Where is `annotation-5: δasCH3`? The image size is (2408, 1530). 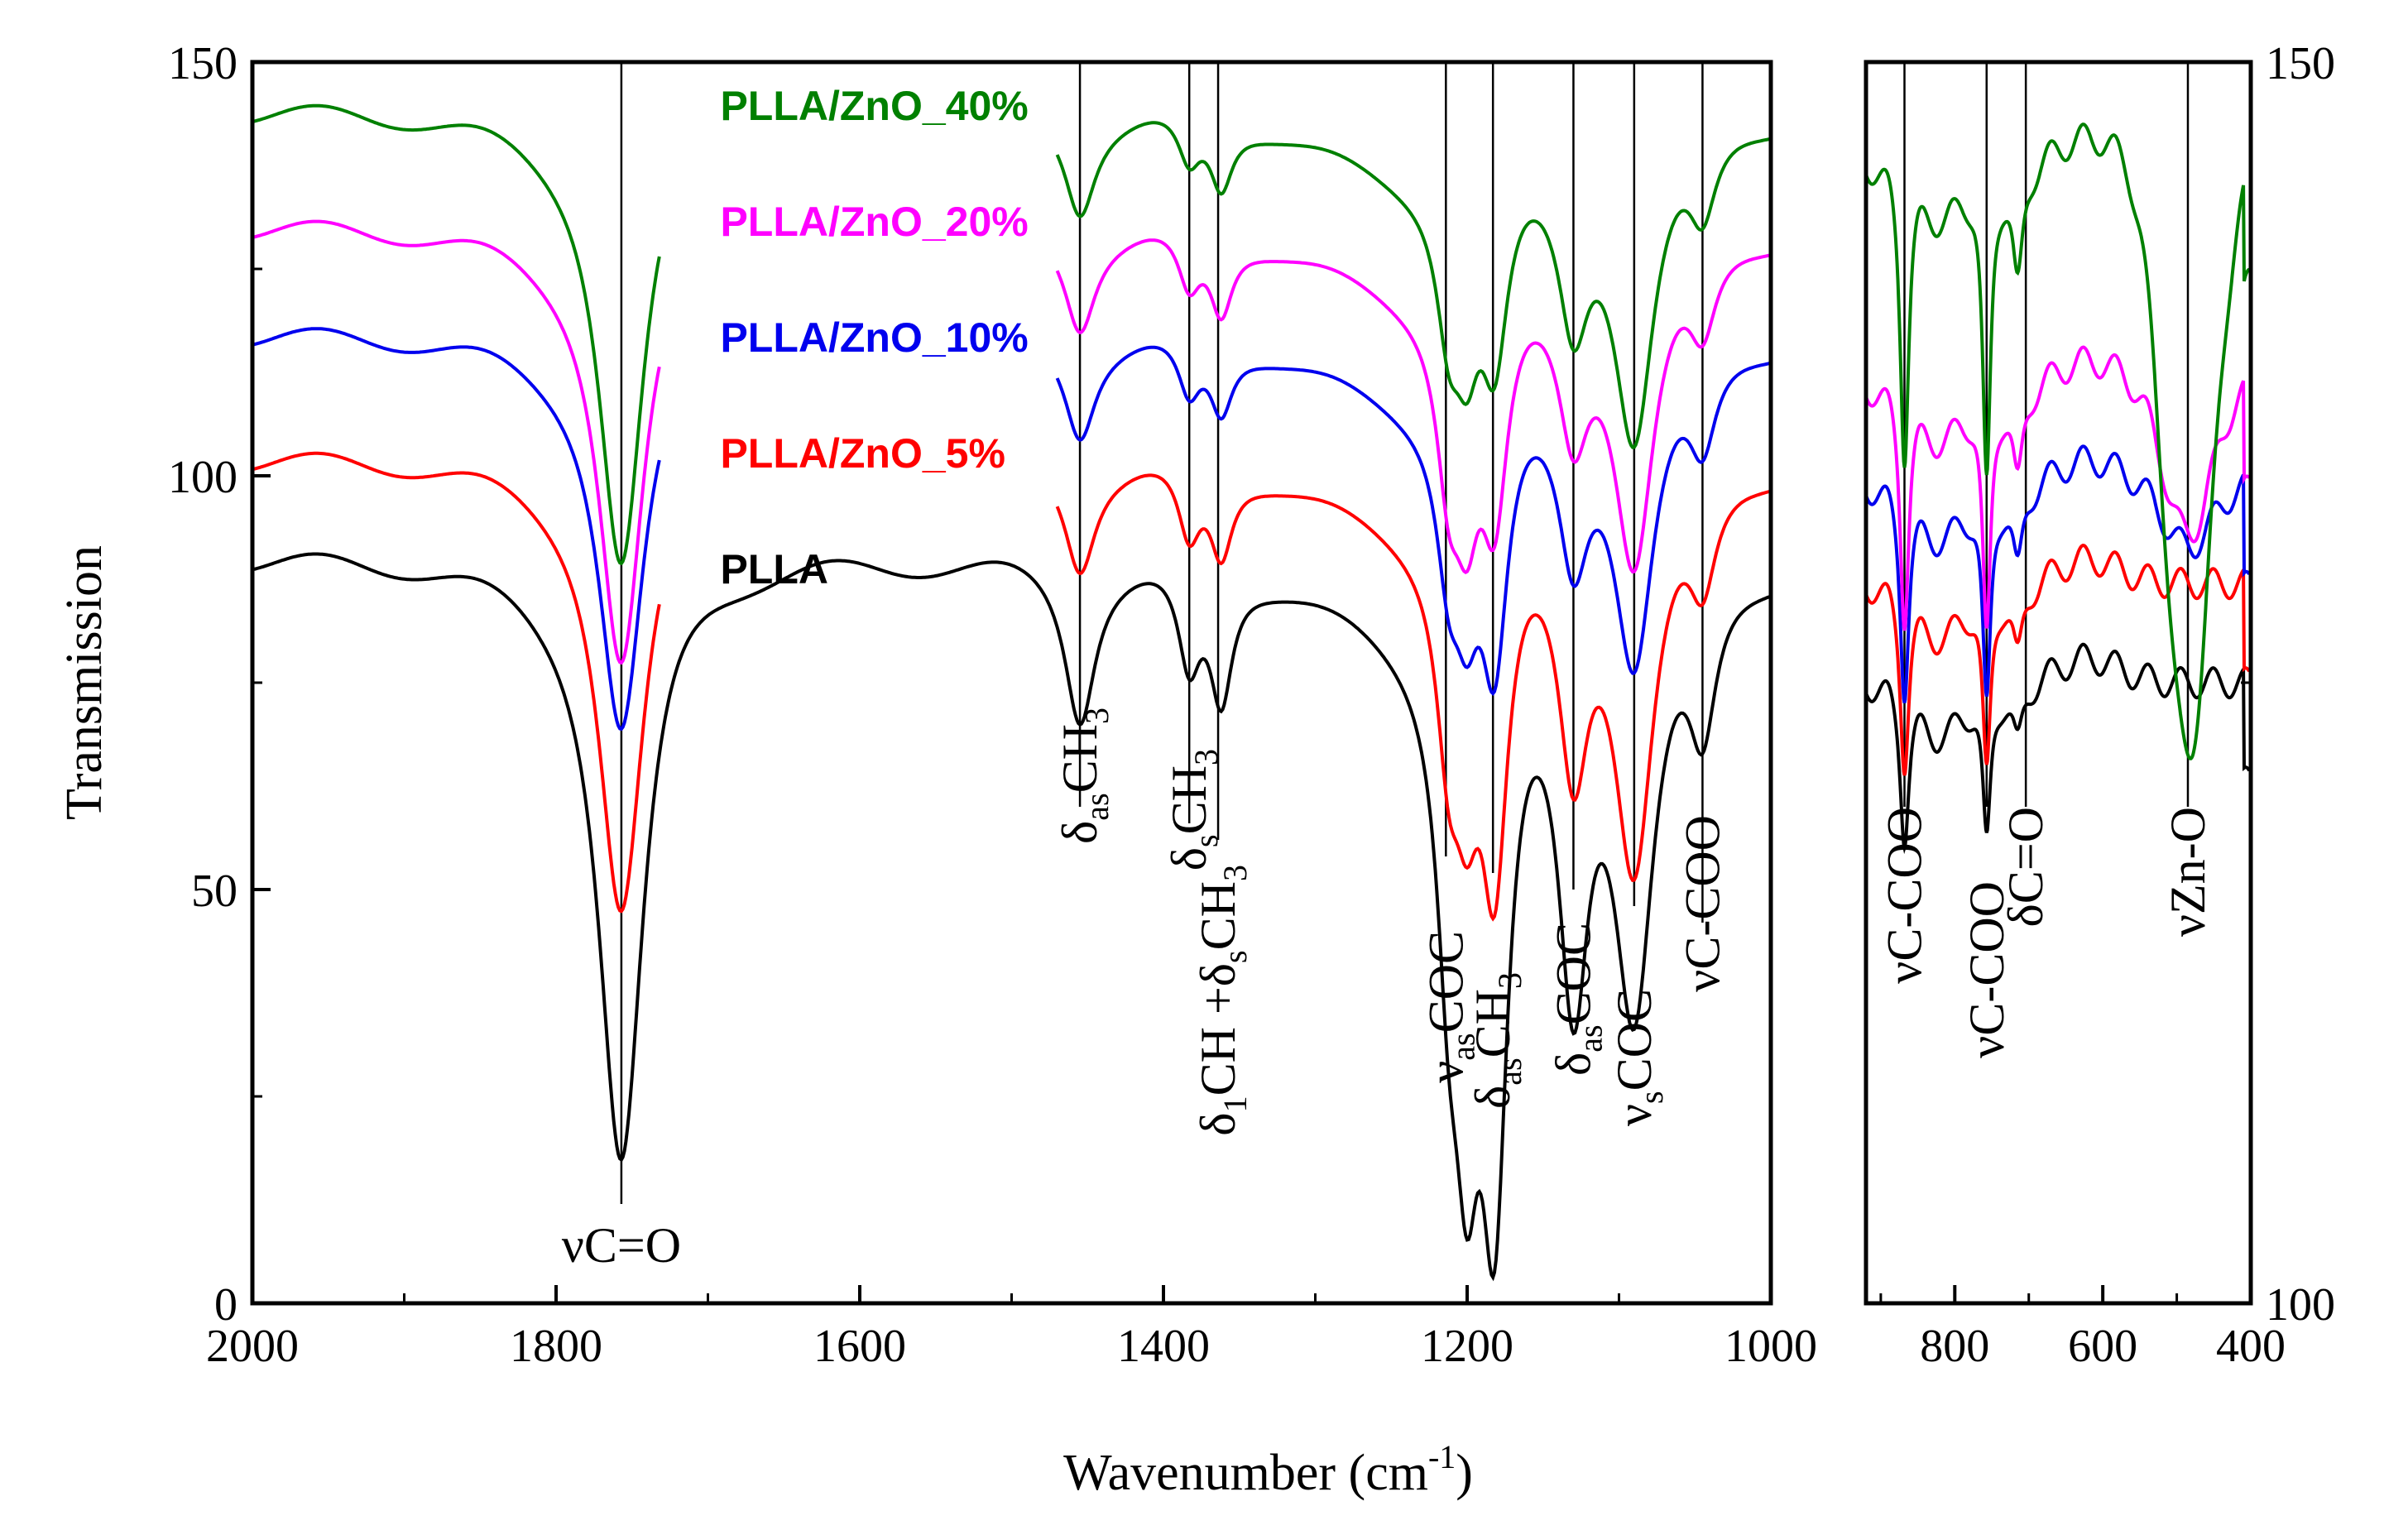 annotation-5: δasCH3 is located at coordinates (1496, 1040).